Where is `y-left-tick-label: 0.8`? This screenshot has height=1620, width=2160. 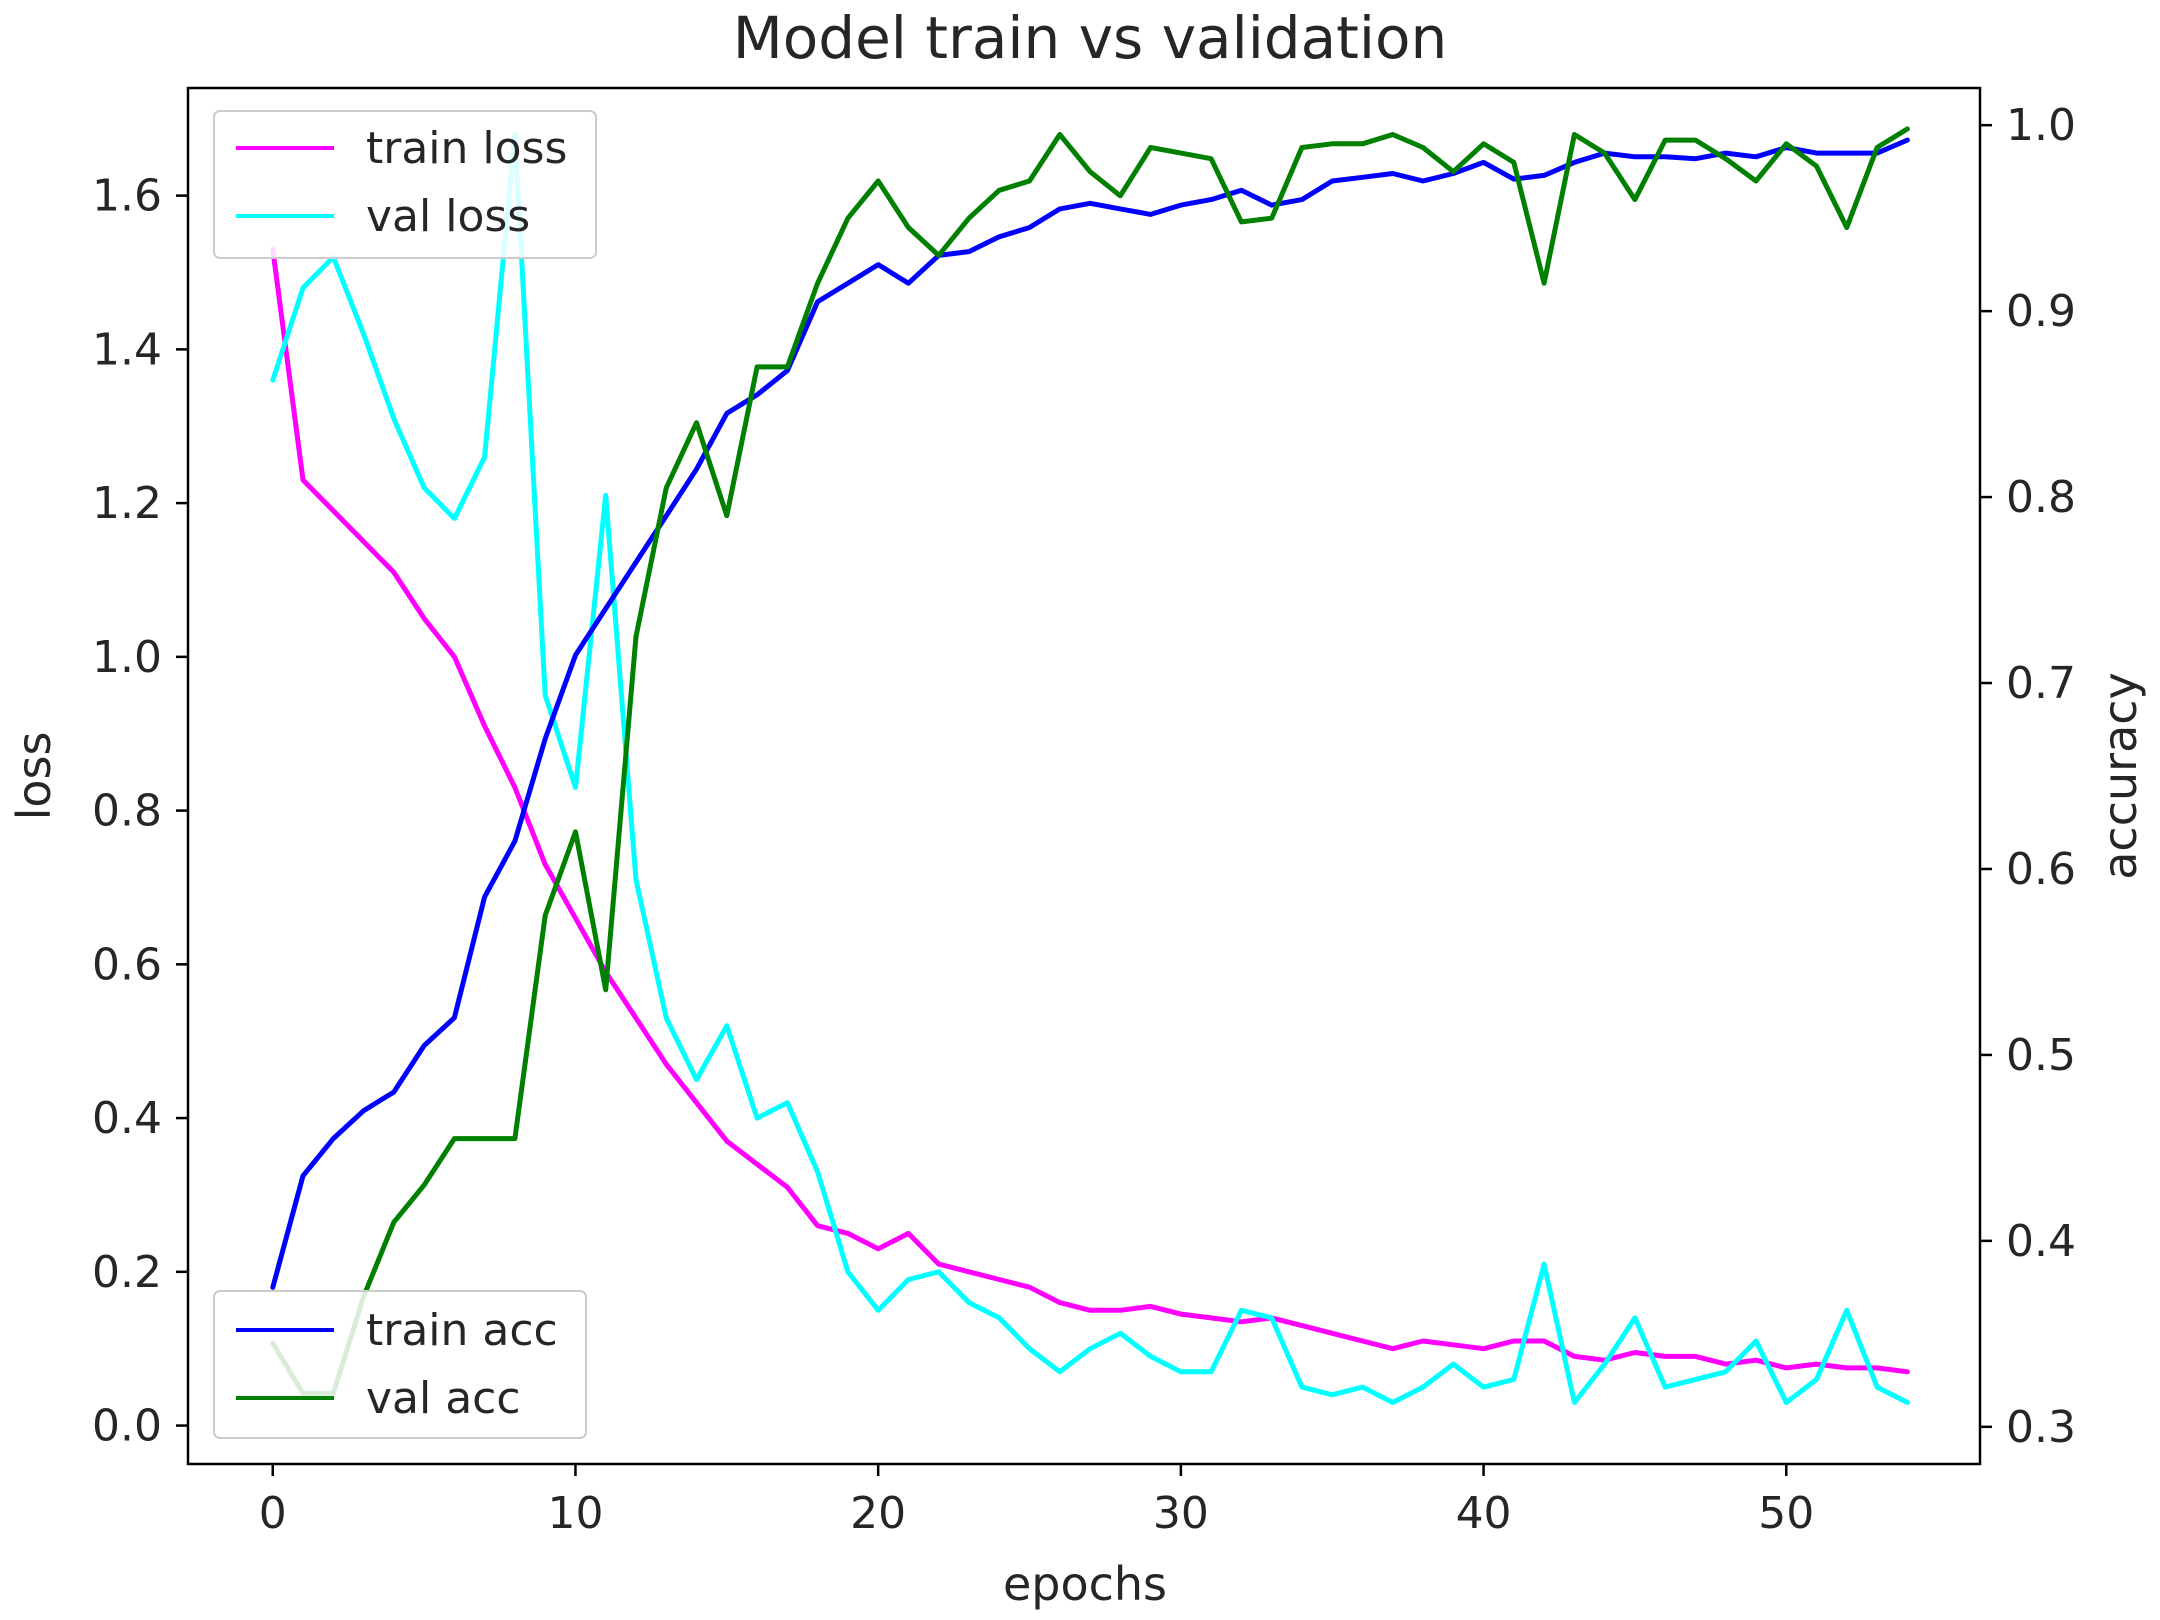 y-left-tick-label: 0.8 is located at coordinates (127, 811).